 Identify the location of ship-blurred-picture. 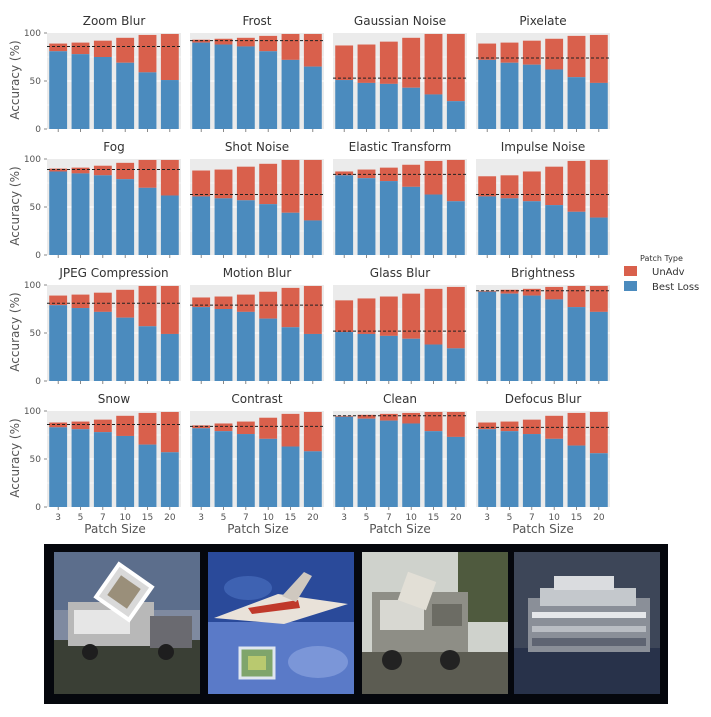
(587, 623).